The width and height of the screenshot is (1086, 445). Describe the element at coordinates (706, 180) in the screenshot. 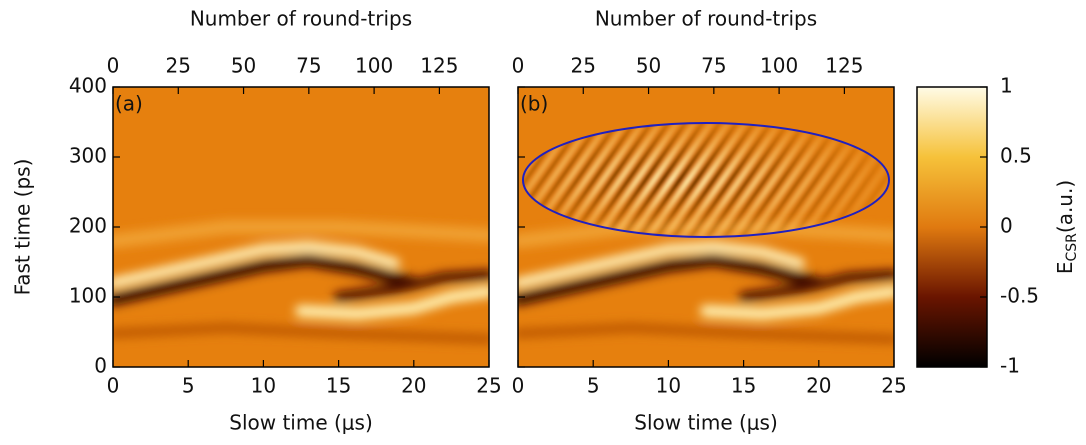

I see `highlight-ellipse` at that location.